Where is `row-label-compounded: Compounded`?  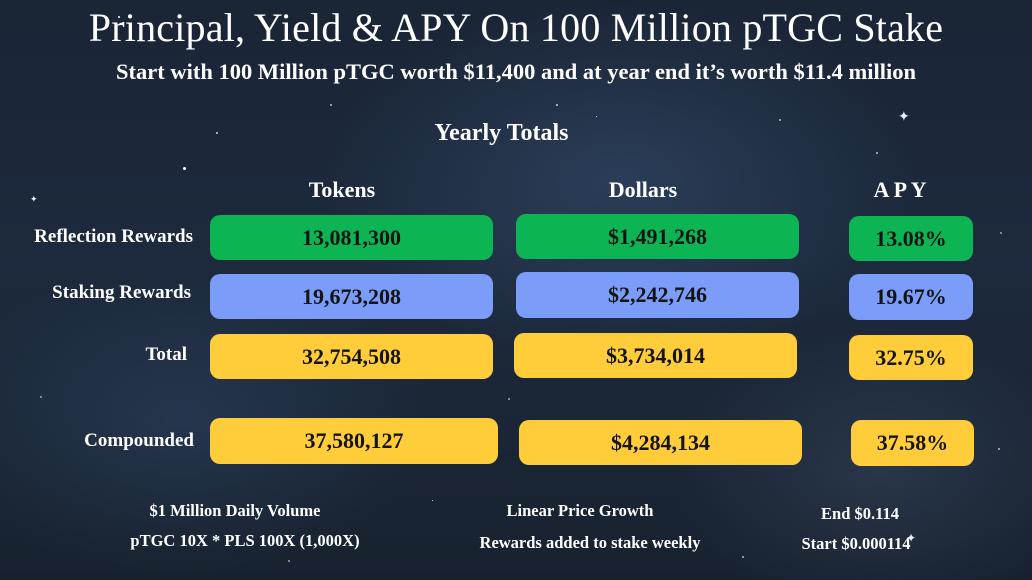 row-label-compounded: Compounded is located at coordinates (139, 440).